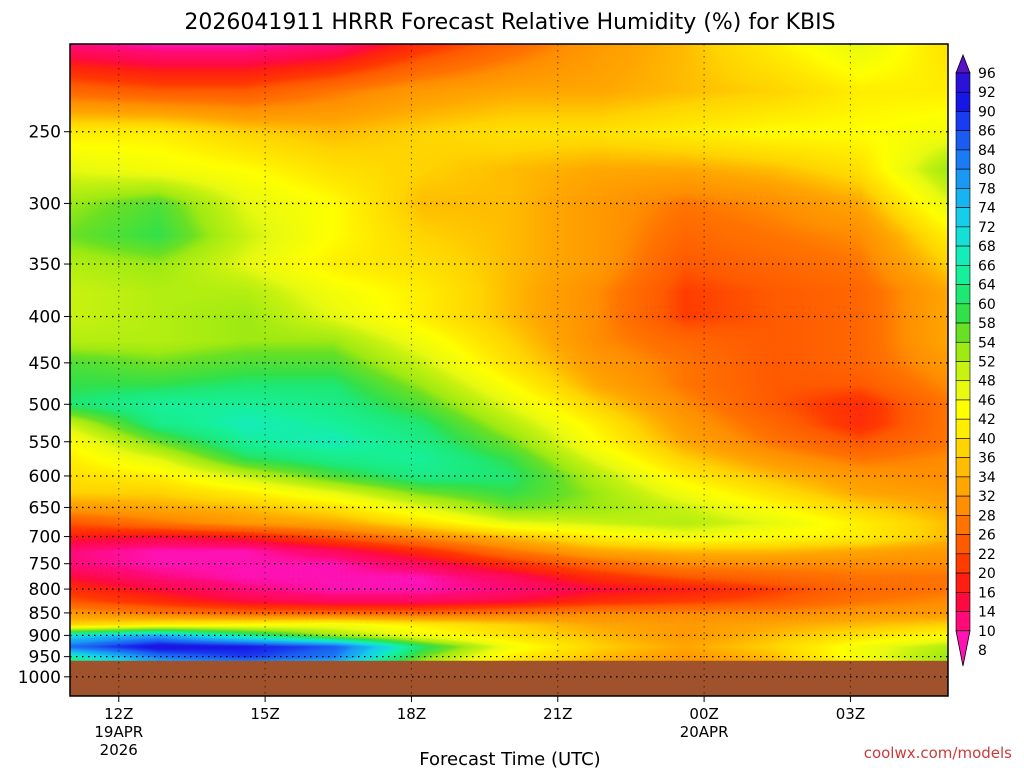 The width and height of the screenshot is (1024, 768). Describe the element at coordinates (557, 714) in the screenshot. I see `x-tick-label: 21Z` at that location.